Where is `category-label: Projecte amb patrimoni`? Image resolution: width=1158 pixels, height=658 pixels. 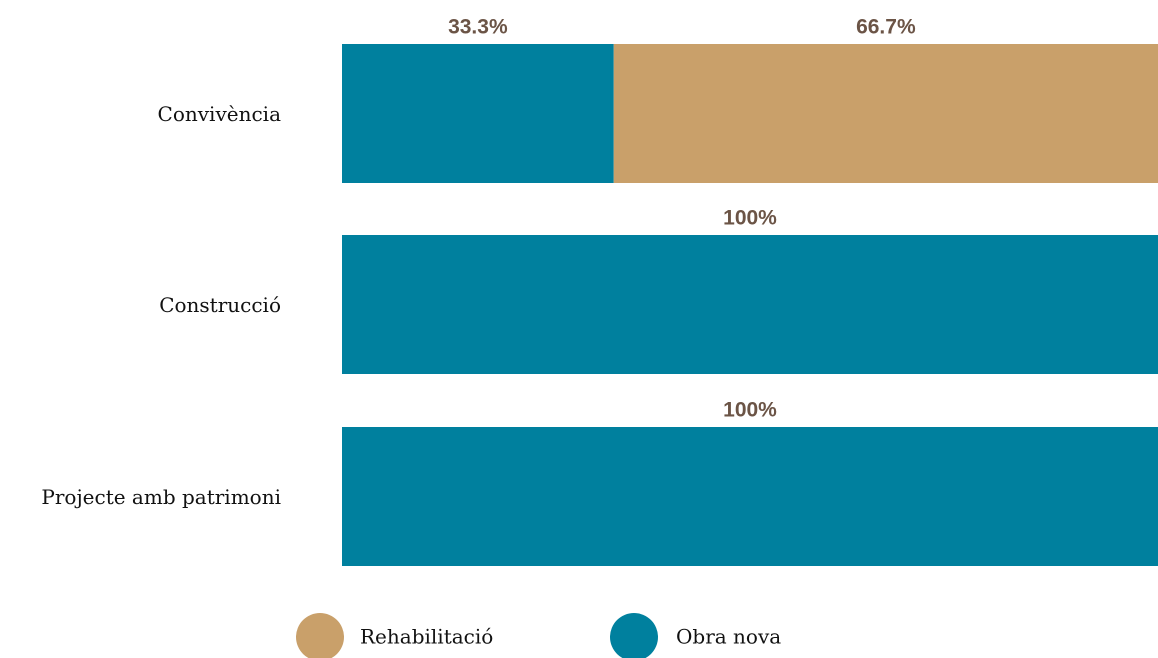
category-label: Projecte amb patrimoni is located at coordinates (161, 497).